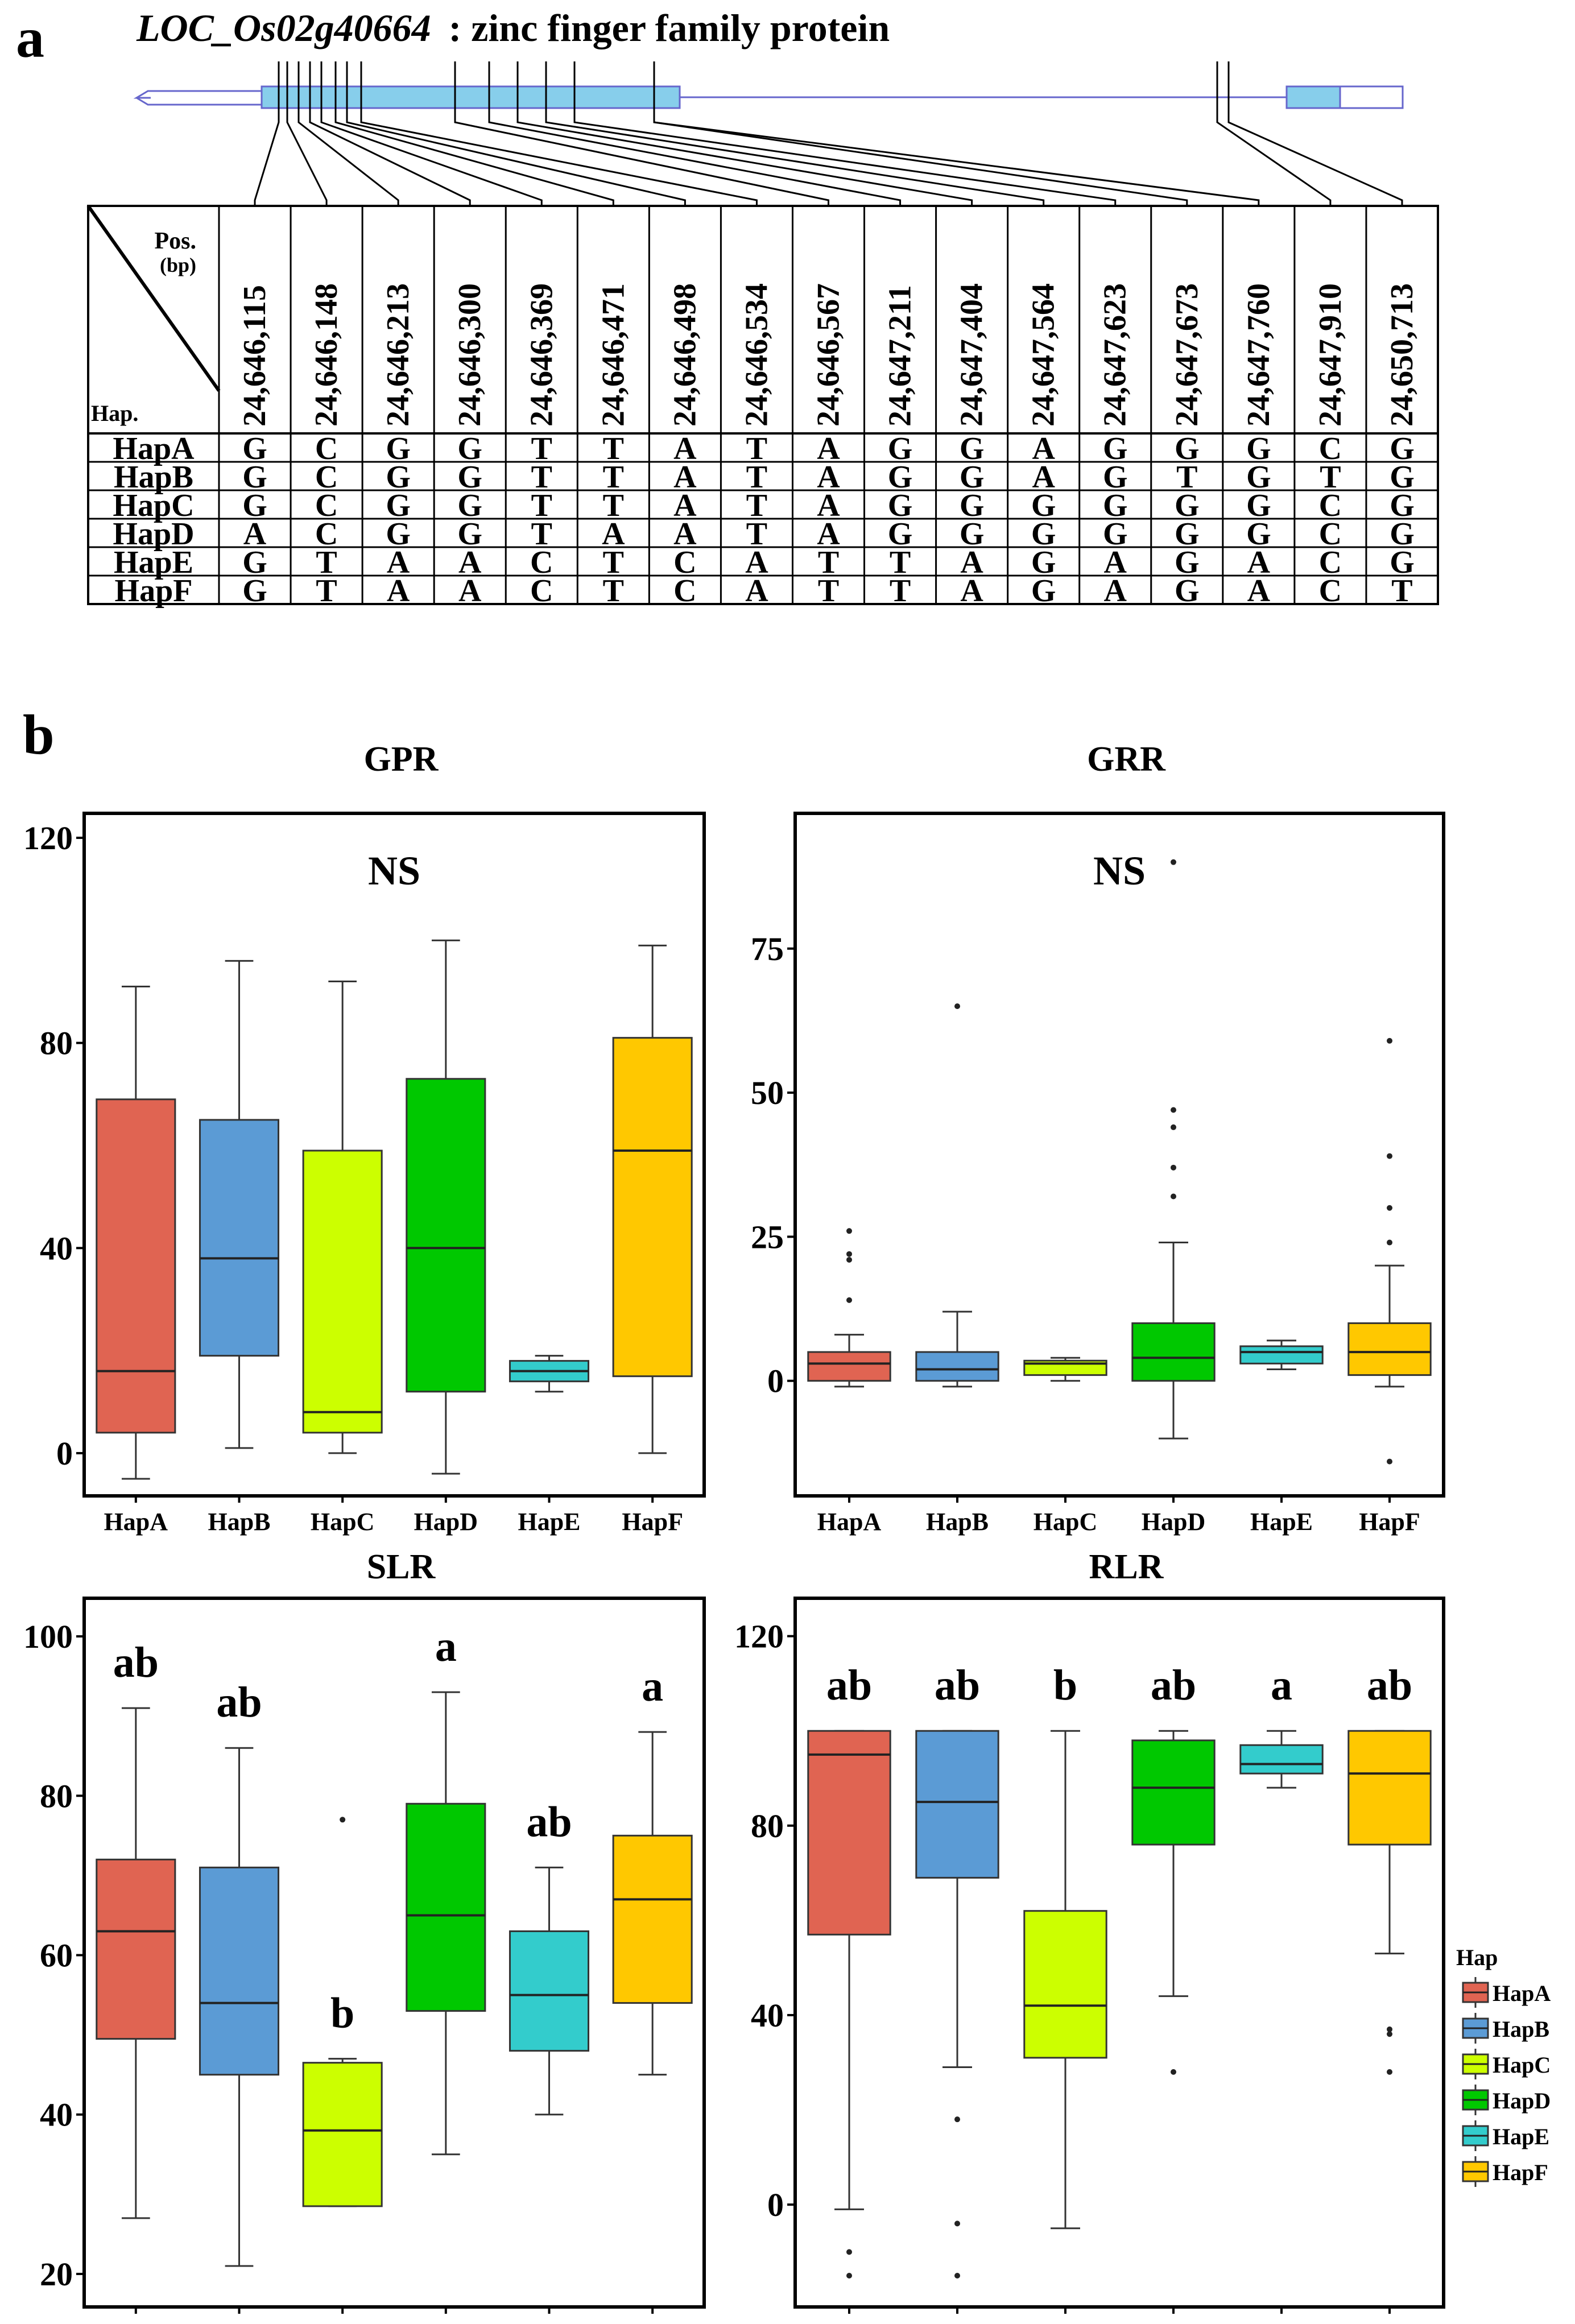 Image resolution: width=1575 pixels, height=2324 pixels. What do you see at coordinates (56, 1043) in the screenshot?
I see `y-tick-label: 80` at bounding box center [56, 1043].